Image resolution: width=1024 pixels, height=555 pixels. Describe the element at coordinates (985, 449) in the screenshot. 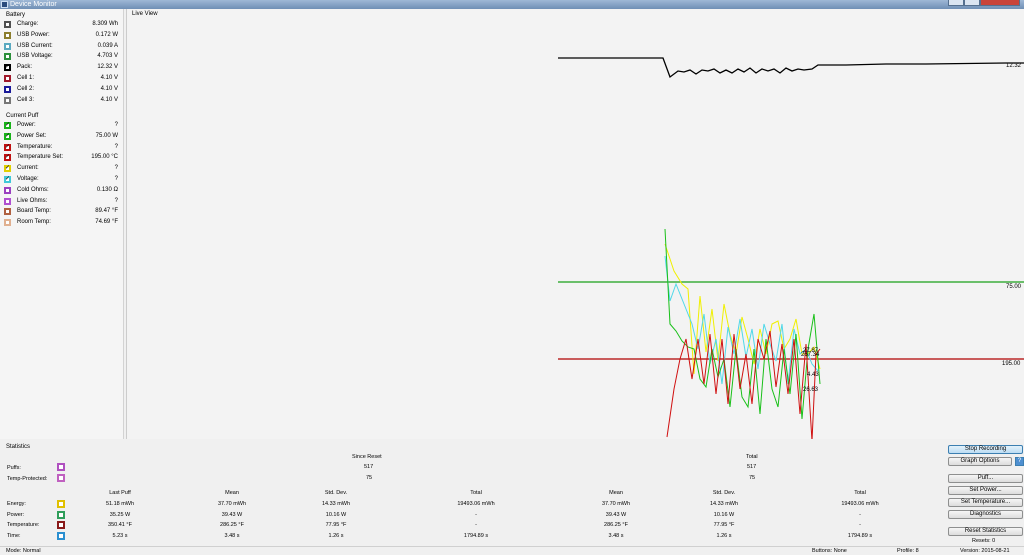

I see `stop-recording-button: Stop Recording` at that location.